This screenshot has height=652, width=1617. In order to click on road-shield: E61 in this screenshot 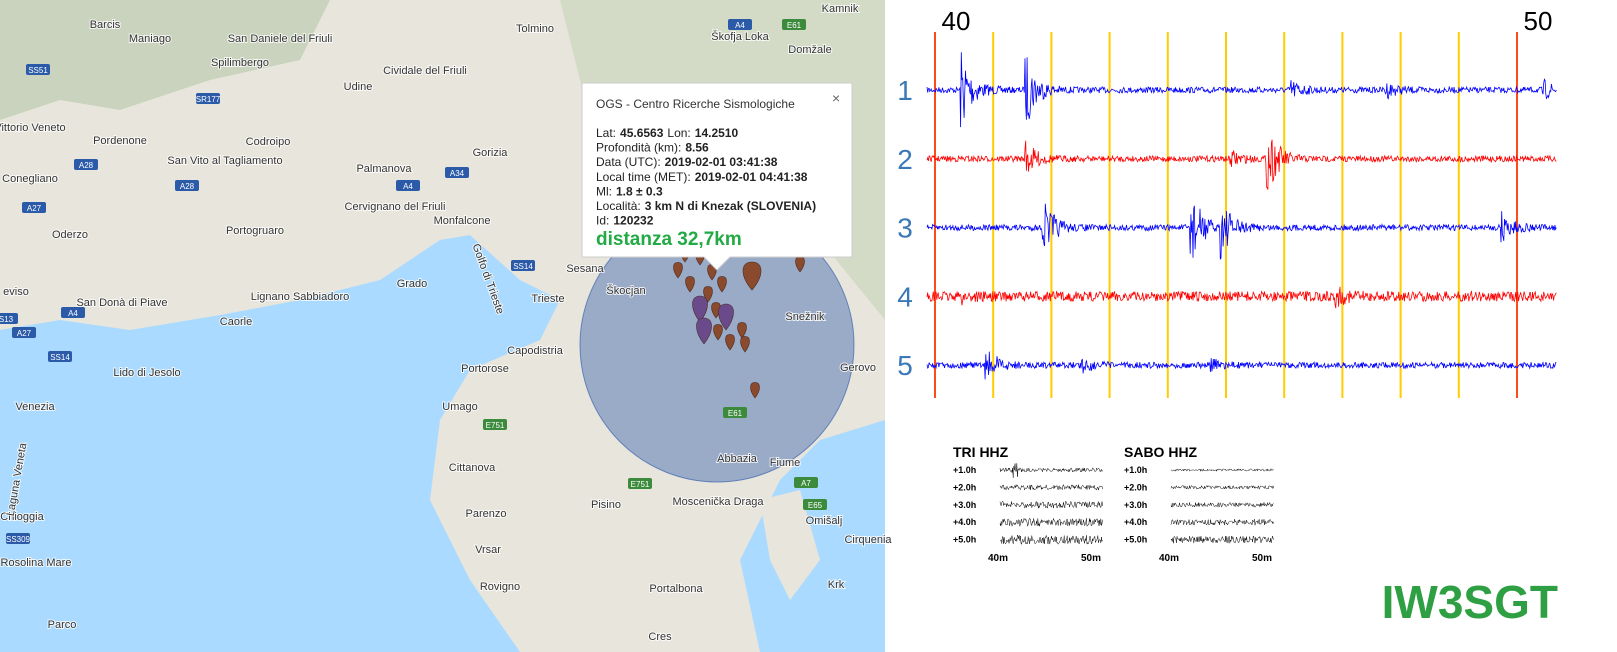, I will do `click(735, 412)`.